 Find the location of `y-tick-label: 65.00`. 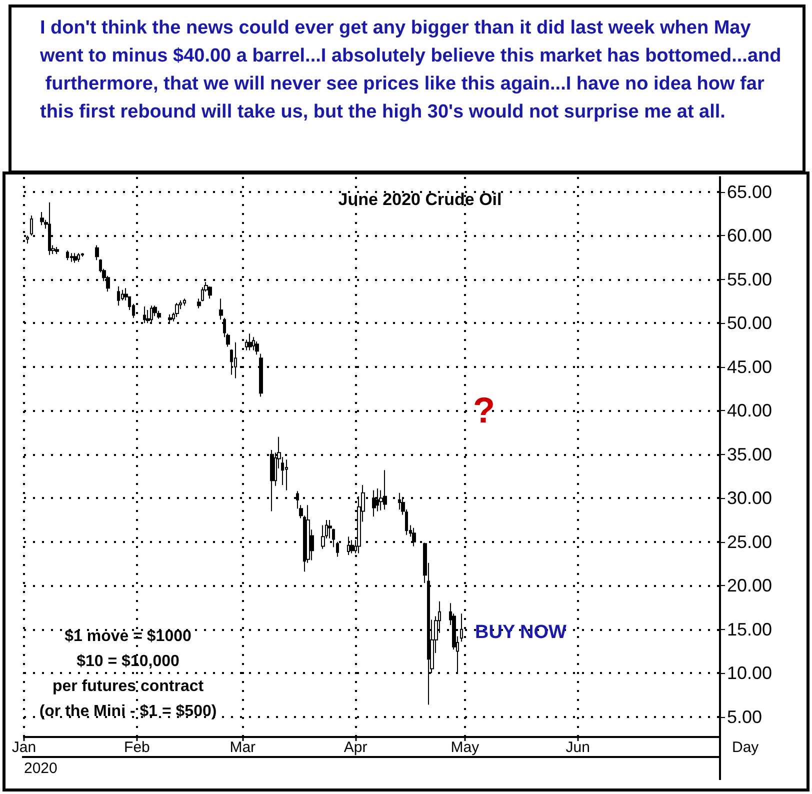

y-tick-label: 65.00 is located at coordinates (749, 192).